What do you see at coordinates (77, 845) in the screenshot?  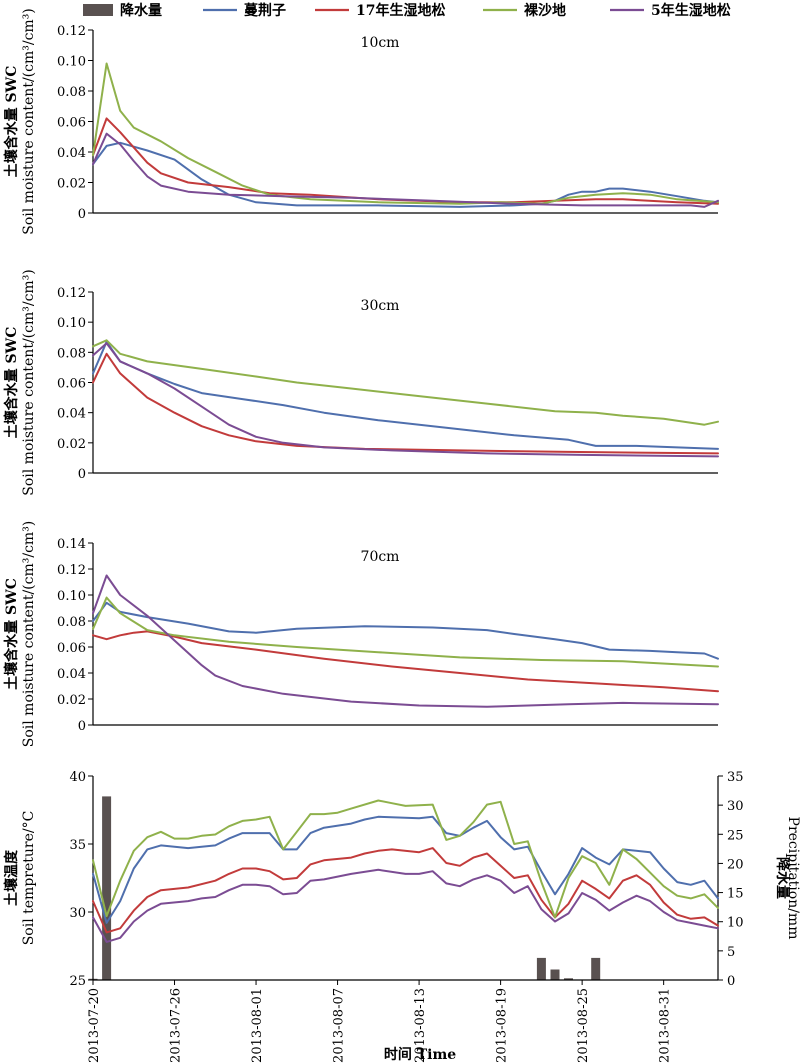 I see `y-tick-label: 35` at bounding box center [77, 845].